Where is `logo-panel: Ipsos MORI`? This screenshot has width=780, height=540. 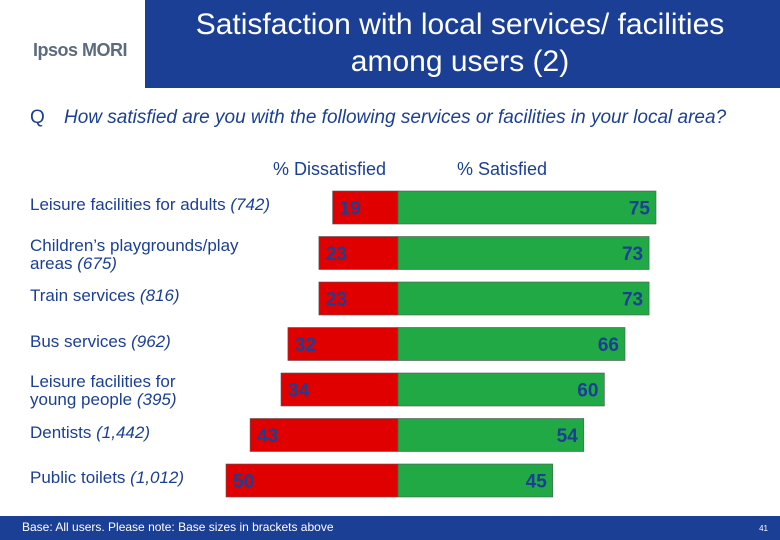
logo-panel: Ipsos MORI is located at coordinates (72, 44).